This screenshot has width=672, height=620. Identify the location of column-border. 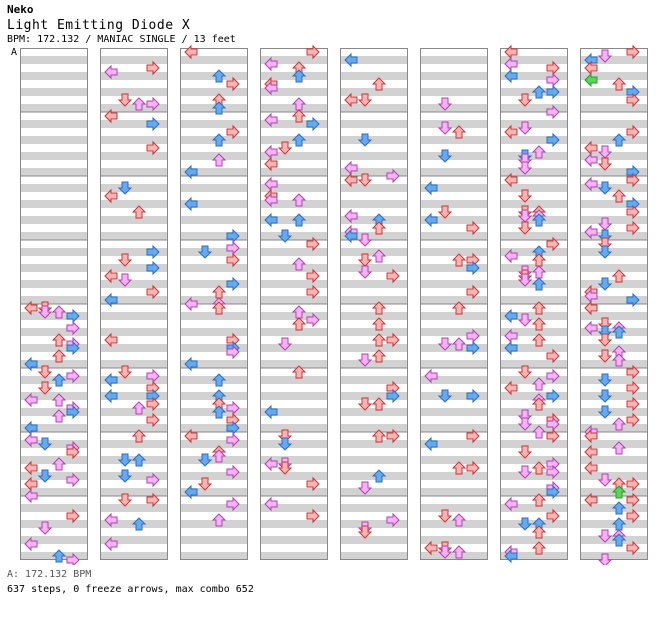
(454, 304).